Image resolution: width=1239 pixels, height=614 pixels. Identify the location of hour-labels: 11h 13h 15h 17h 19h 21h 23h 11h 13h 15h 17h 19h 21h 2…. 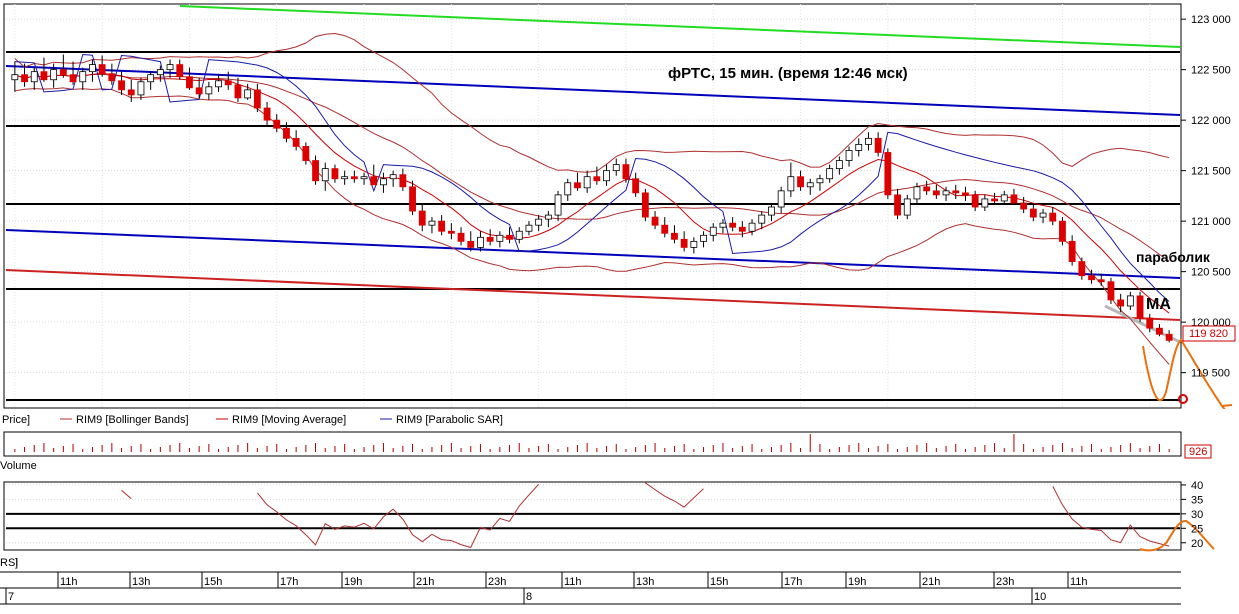
(572, 580).